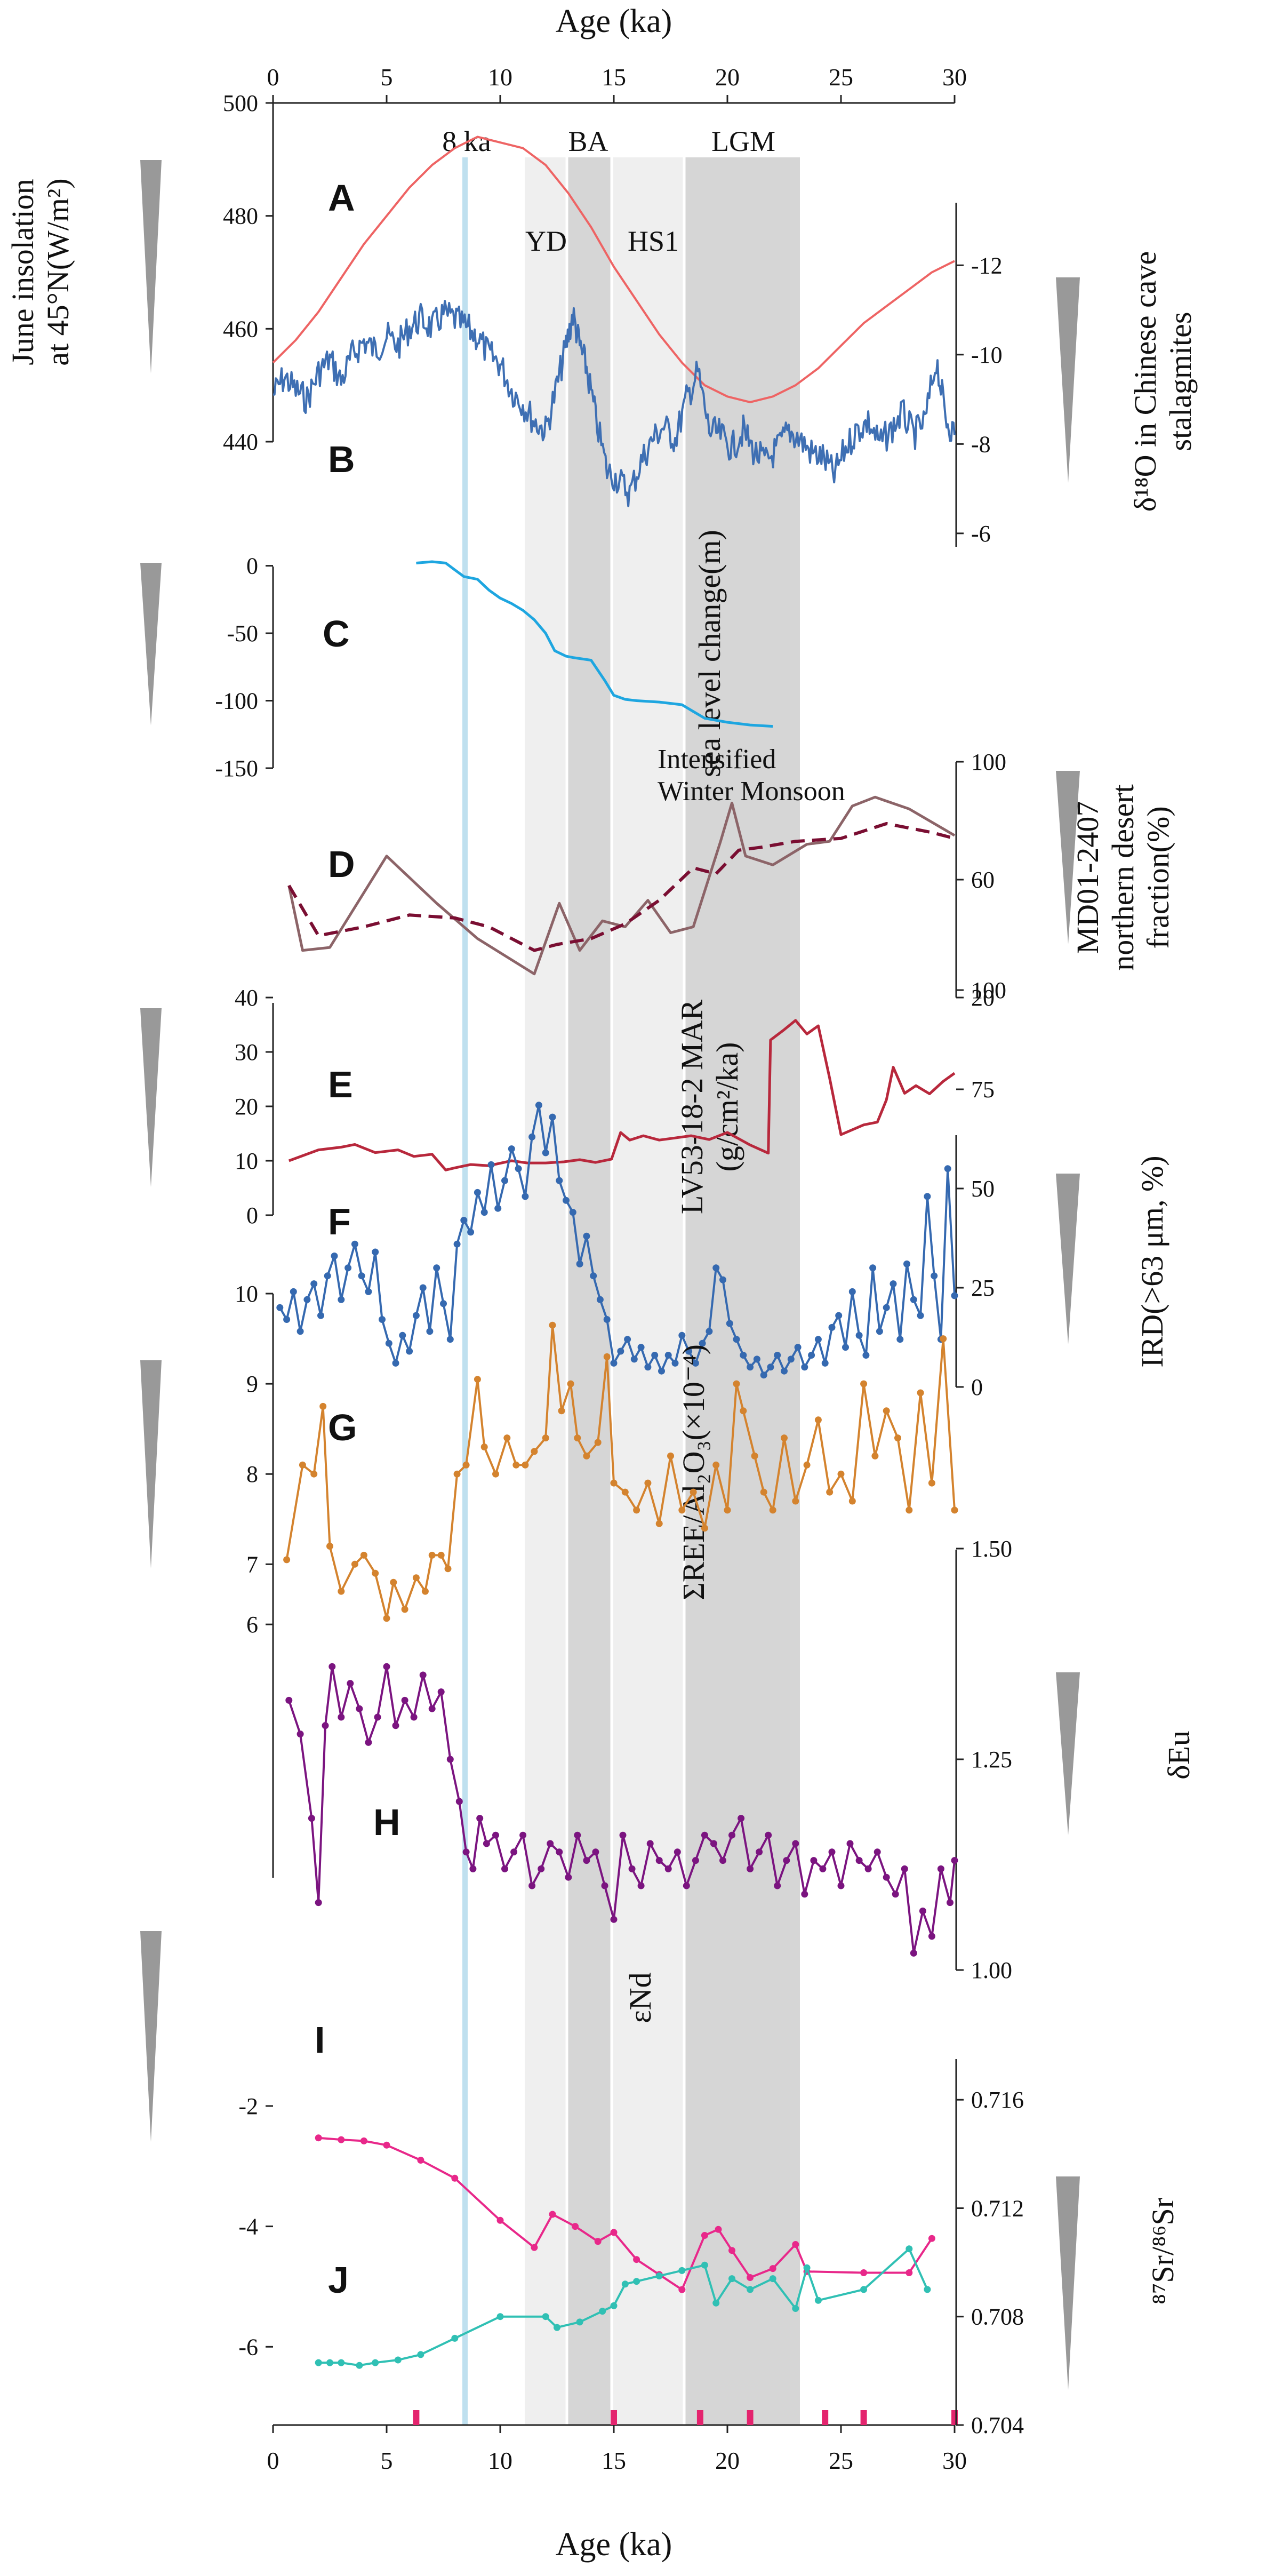 The width and height of the screenshot is (1274, 2576). Describe the element at coordinates (617, 83) in the screenshot. I see `top-axis-ticks: 0 5 10 15 20 25 30` at that location.